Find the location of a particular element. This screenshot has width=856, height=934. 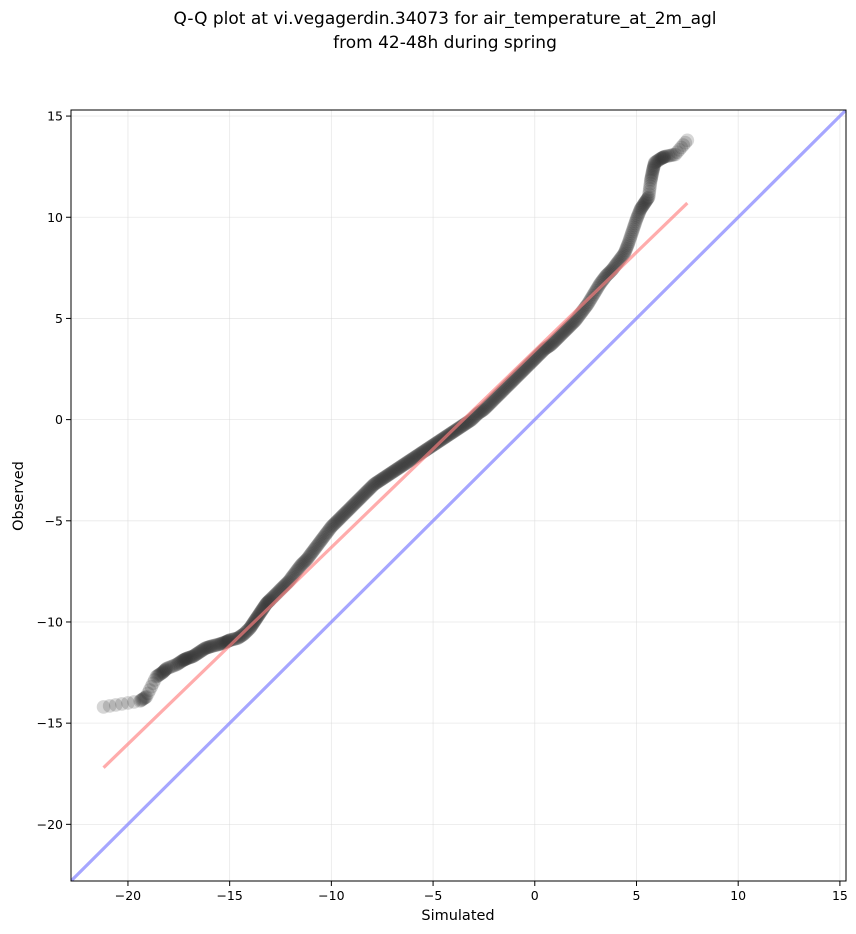

y-tick-label: −10 is located at coordinates (50, 621).